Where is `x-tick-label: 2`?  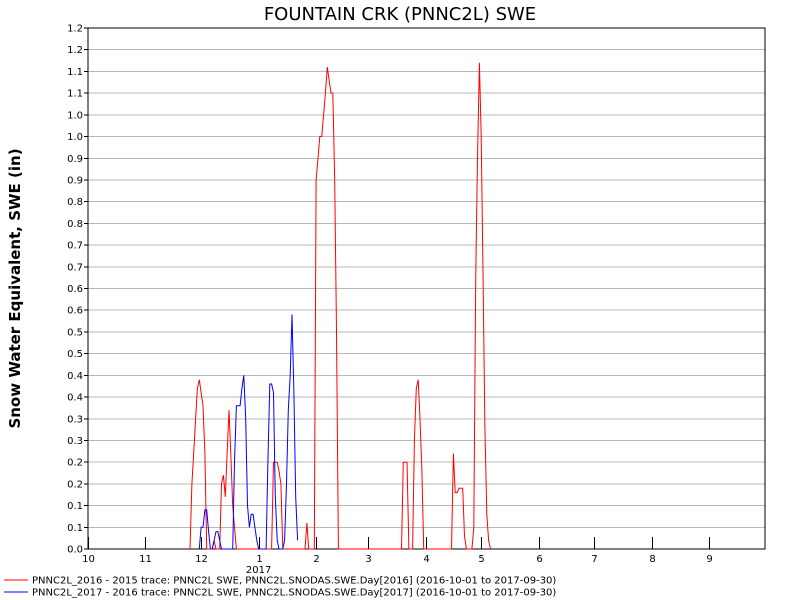 x-tick-label: 2 is located at coordinates (316, 559).